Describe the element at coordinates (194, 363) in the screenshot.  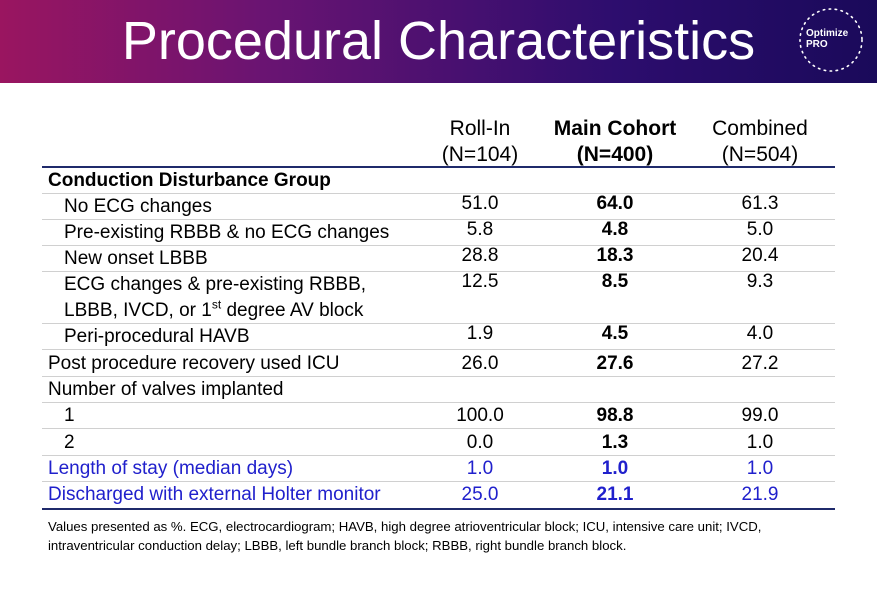
I see `row-label: Post procedure recovery used ICU` at that location.